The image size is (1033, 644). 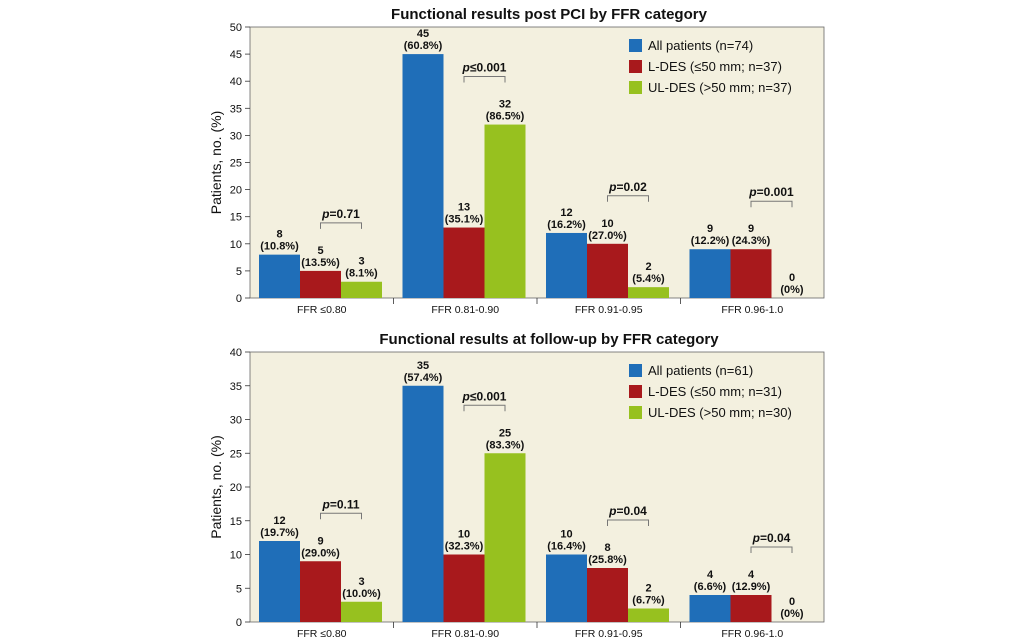 I want to click on data-label: 10 (27.0%), so click(x=607, y=230).